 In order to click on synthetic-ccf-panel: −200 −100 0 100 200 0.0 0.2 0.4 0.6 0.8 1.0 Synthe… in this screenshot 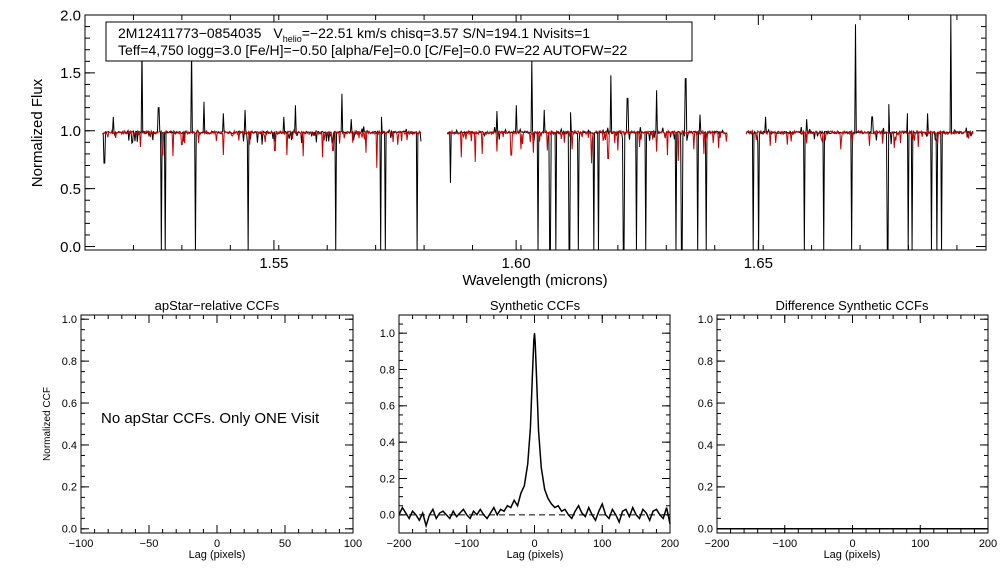, I will do `click(529, 429)`.